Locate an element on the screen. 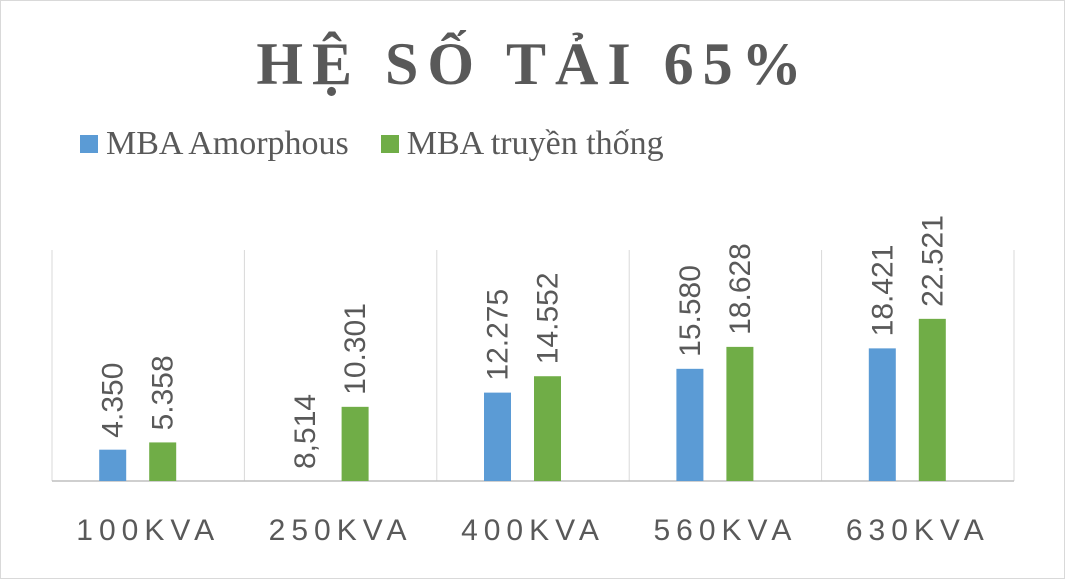 Image resolution: width=1067 pixels, height=581 pixels. data-label: 18.421 is located at coordinates (882, 291).